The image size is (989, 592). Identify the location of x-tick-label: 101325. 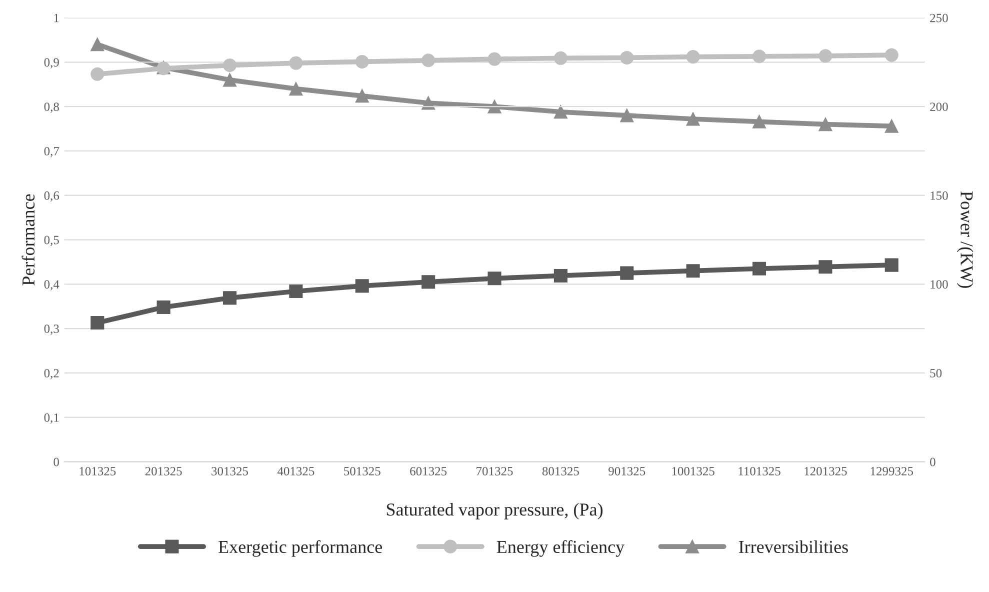
(98, 471).